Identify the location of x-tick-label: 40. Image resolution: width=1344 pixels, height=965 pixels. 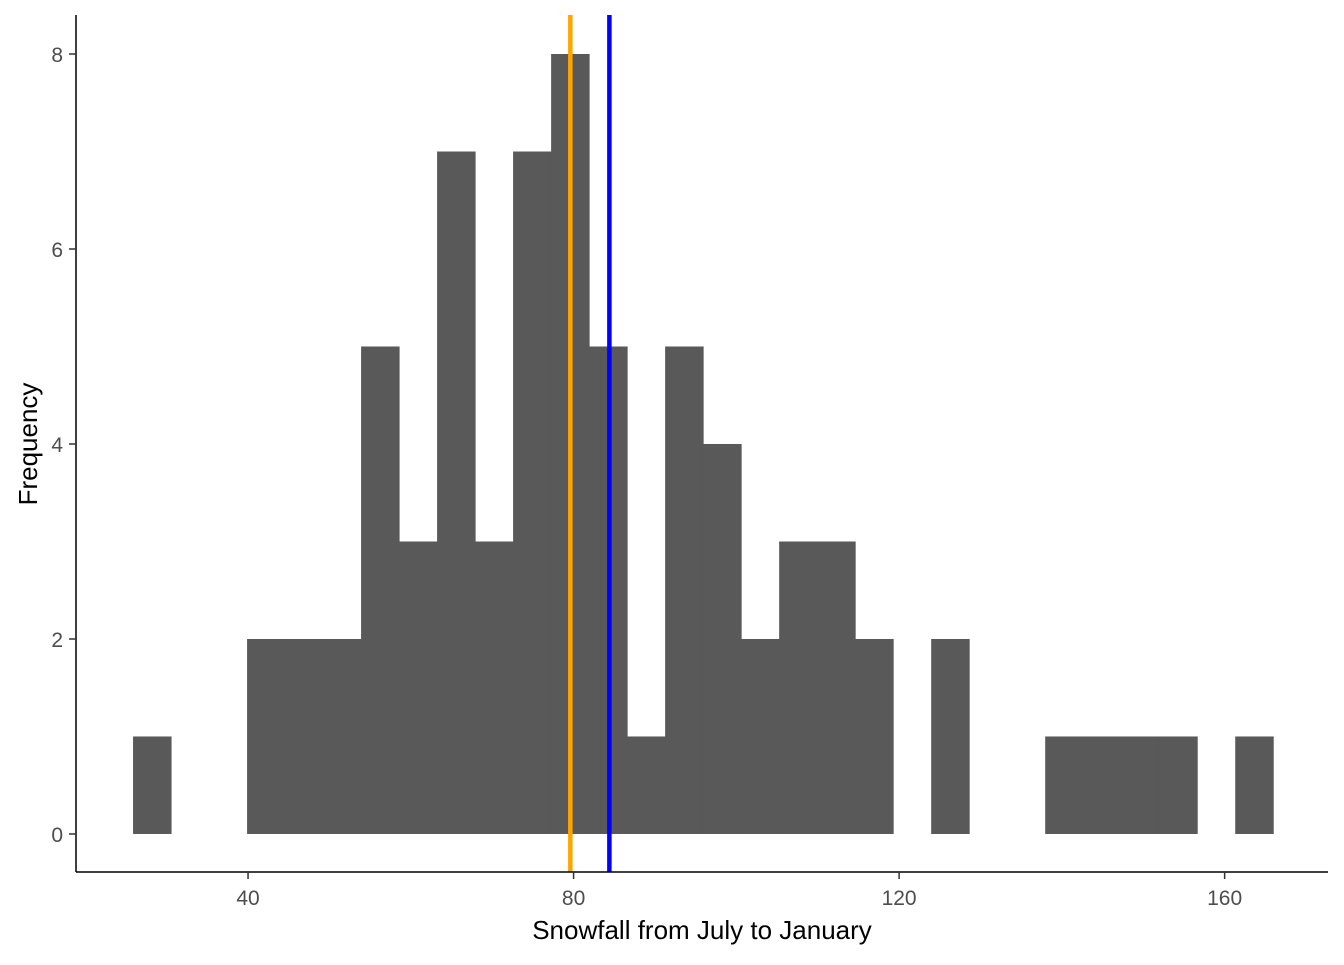
(247, 898).